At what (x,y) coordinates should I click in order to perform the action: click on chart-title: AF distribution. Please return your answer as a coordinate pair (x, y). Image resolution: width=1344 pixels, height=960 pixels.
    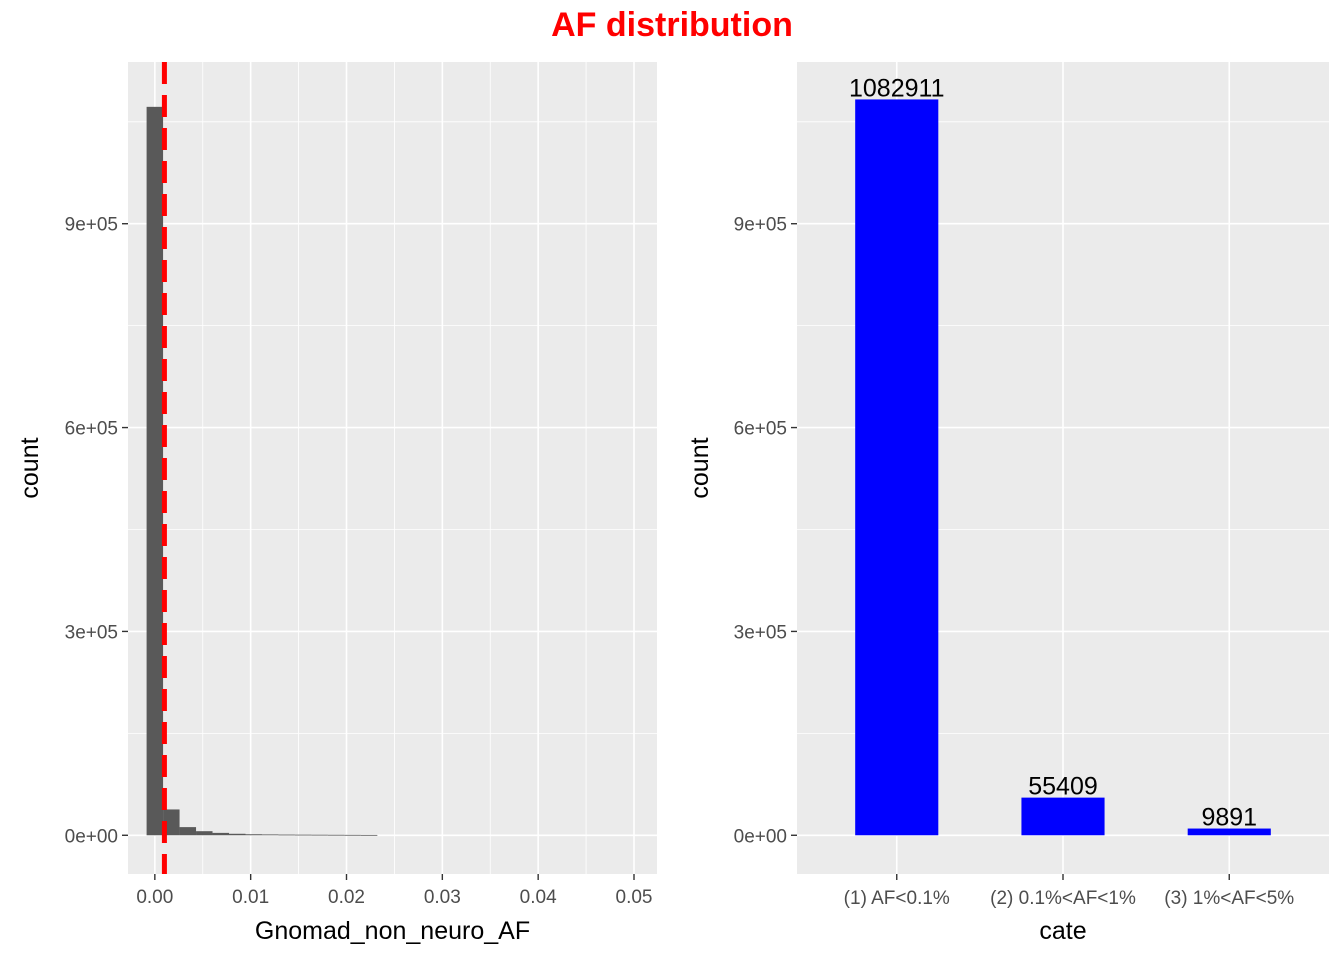
    Looking at the image, I should click on (672, 25).